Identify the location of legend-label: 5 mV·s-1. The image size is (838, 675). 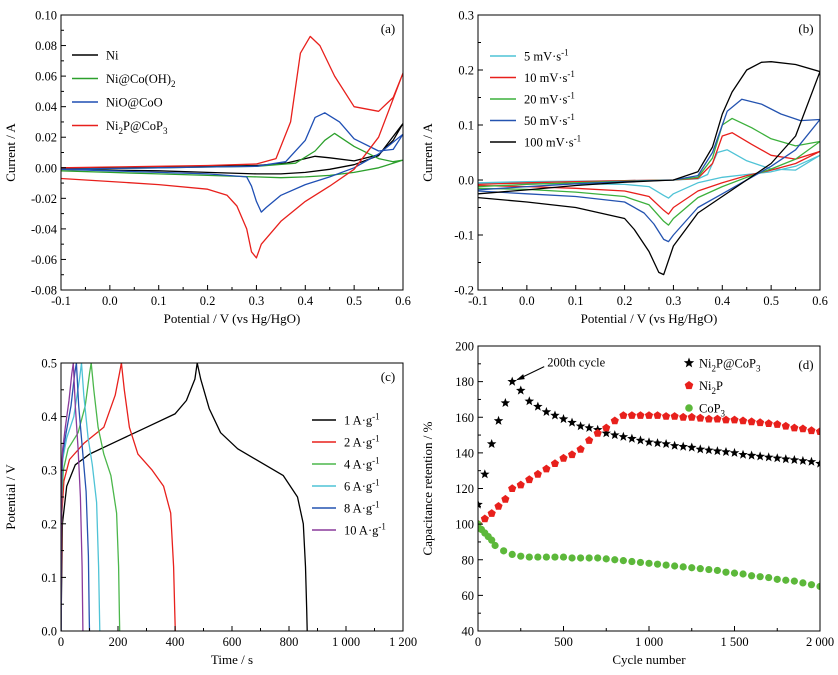
(546, 56).